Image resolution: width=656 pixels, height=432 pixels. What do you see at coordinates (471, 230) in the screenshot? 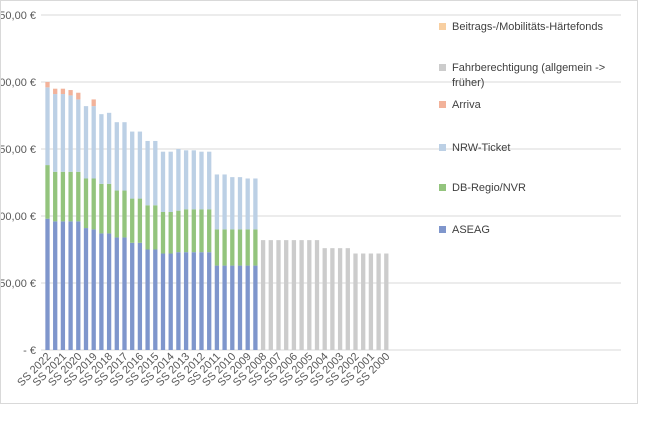
I see `legend-label: ASEAG` at bounding box center [471, 230].